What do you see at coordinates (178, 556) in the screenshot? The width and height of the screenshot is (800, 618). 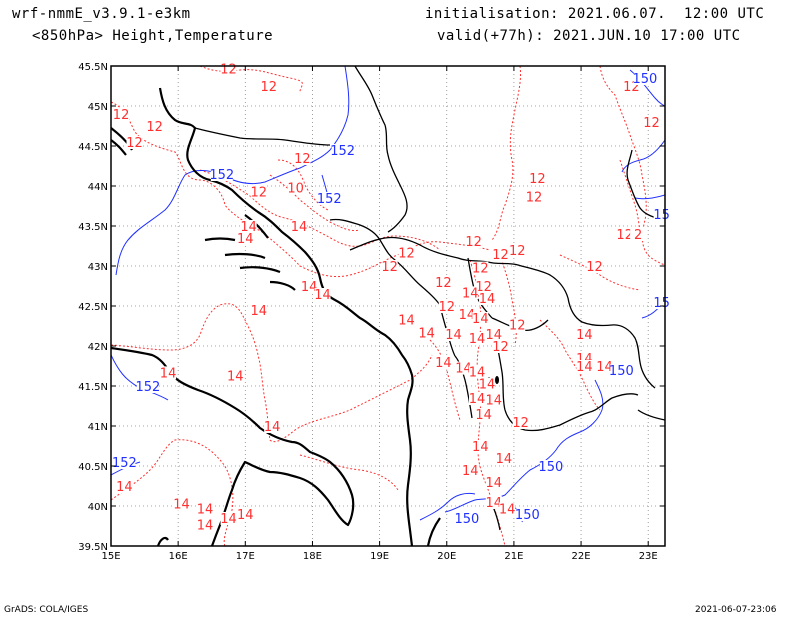 I see `lon-tick-label: 16E` at bounding box center [178, 556].